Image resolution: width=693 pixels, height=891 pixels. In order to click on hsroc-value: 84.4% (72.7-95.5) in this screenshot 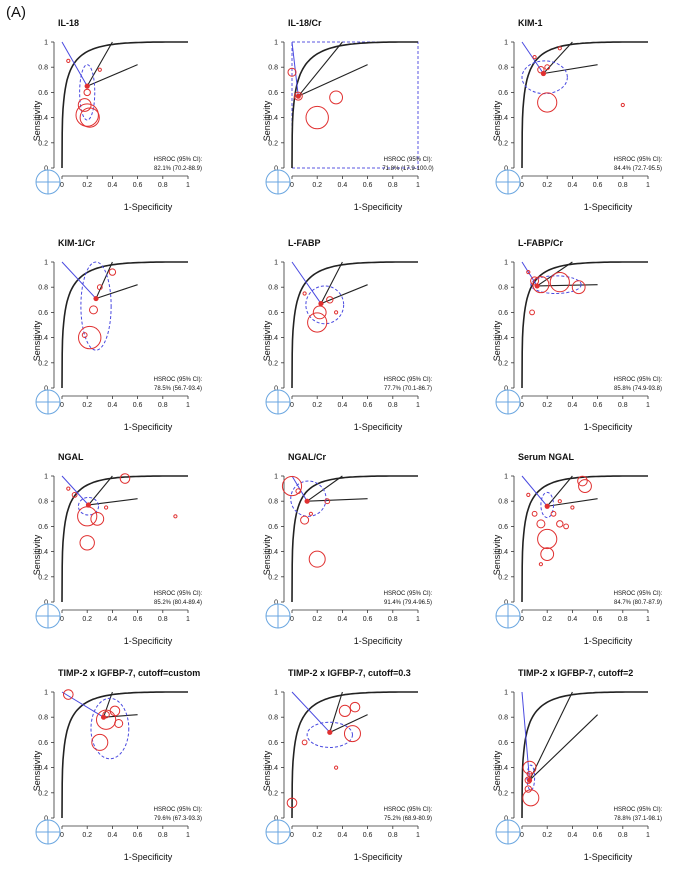, I will do `click(638, 169)`.